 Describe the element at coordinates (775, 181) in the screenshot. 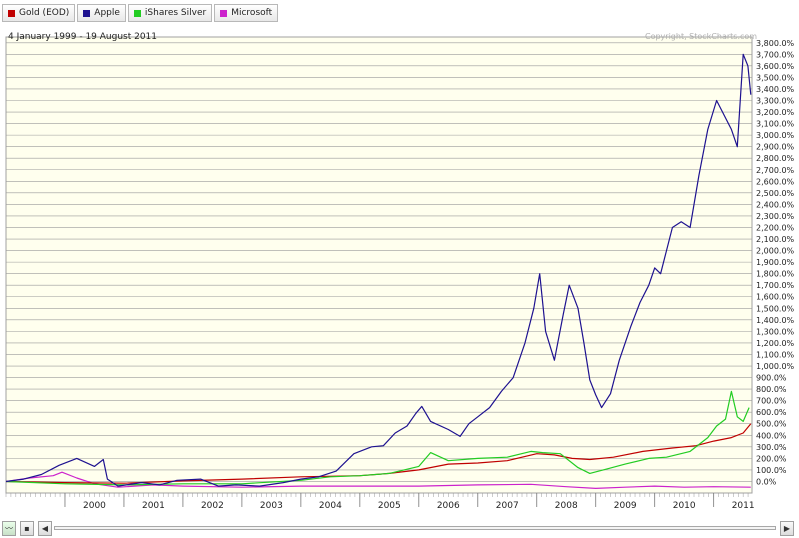

I see `y-tick-label: 2,600.0%` at that location.